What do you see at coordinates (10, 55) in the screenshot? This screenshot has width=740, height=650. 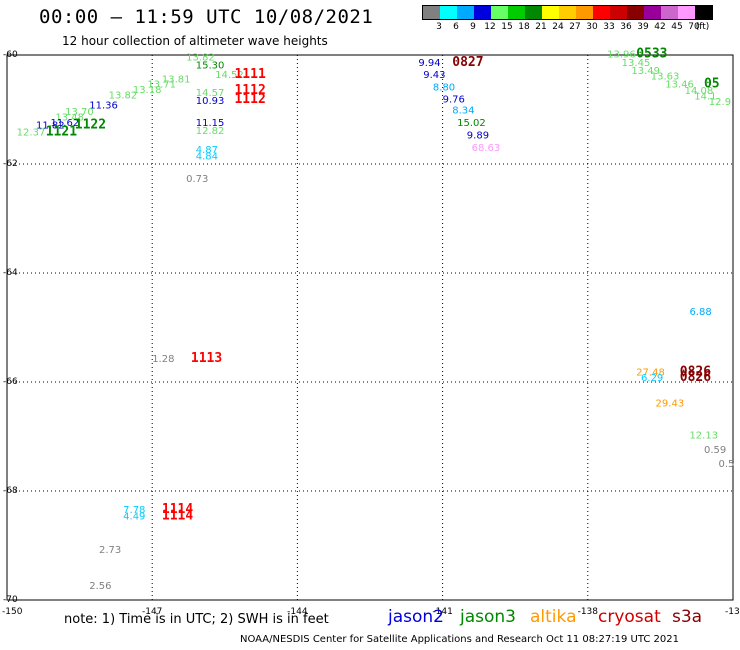 I see `lat-tick-label: -60` at bounding box center [10, 55].